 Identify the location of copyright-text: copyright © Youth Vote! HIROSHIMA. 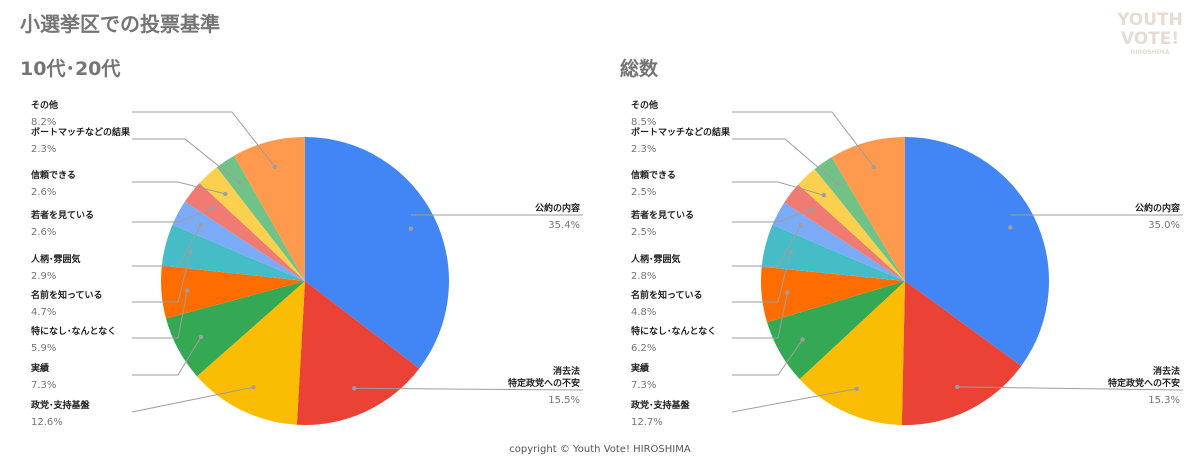
(600, 449).